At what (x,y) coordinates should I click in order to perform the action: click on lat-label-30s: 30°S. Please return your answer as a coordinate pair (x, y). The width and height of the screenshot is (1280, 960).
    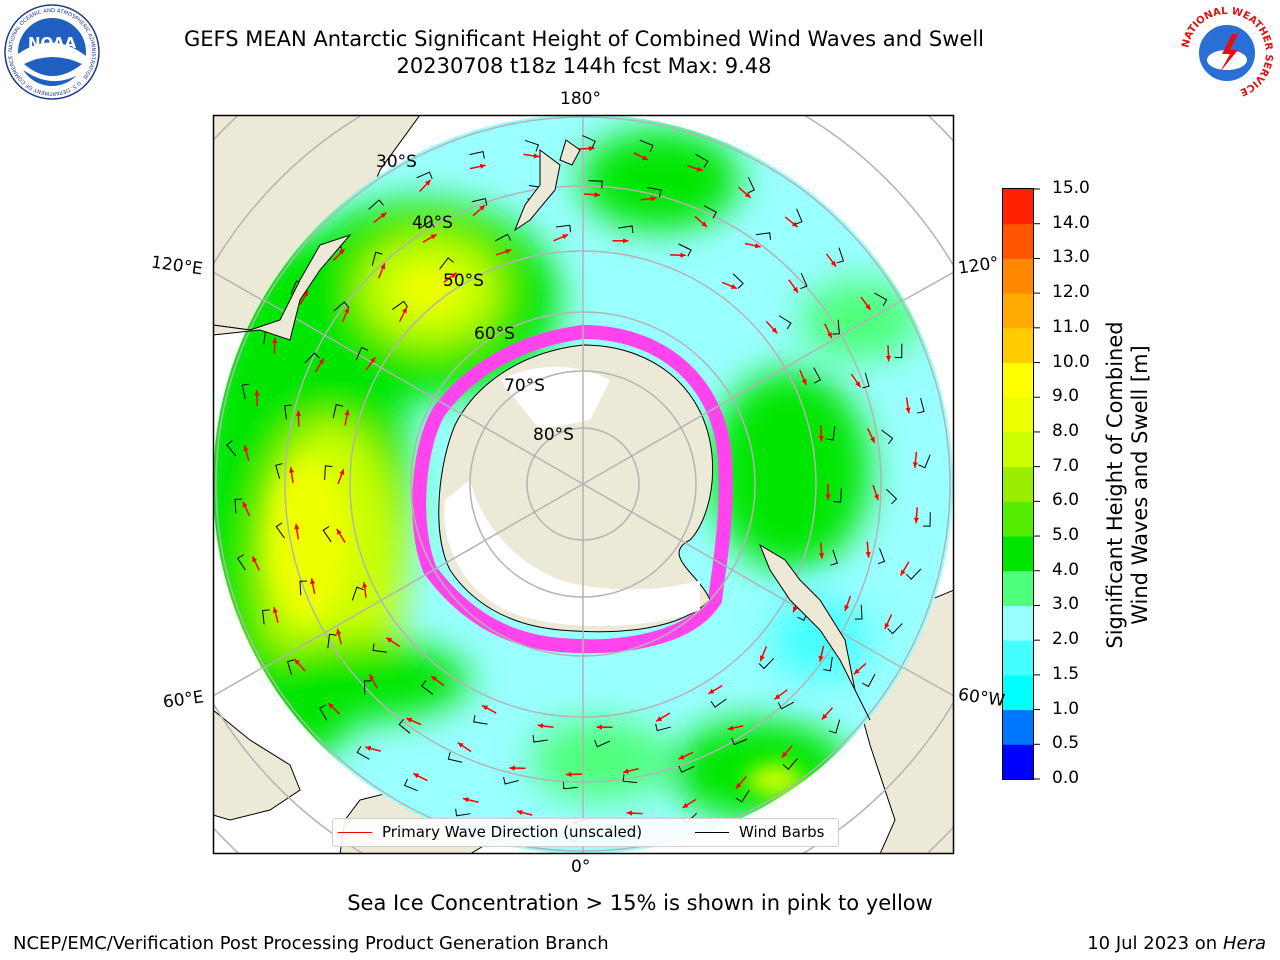
    Looking at the image, I should click on (396, 162).